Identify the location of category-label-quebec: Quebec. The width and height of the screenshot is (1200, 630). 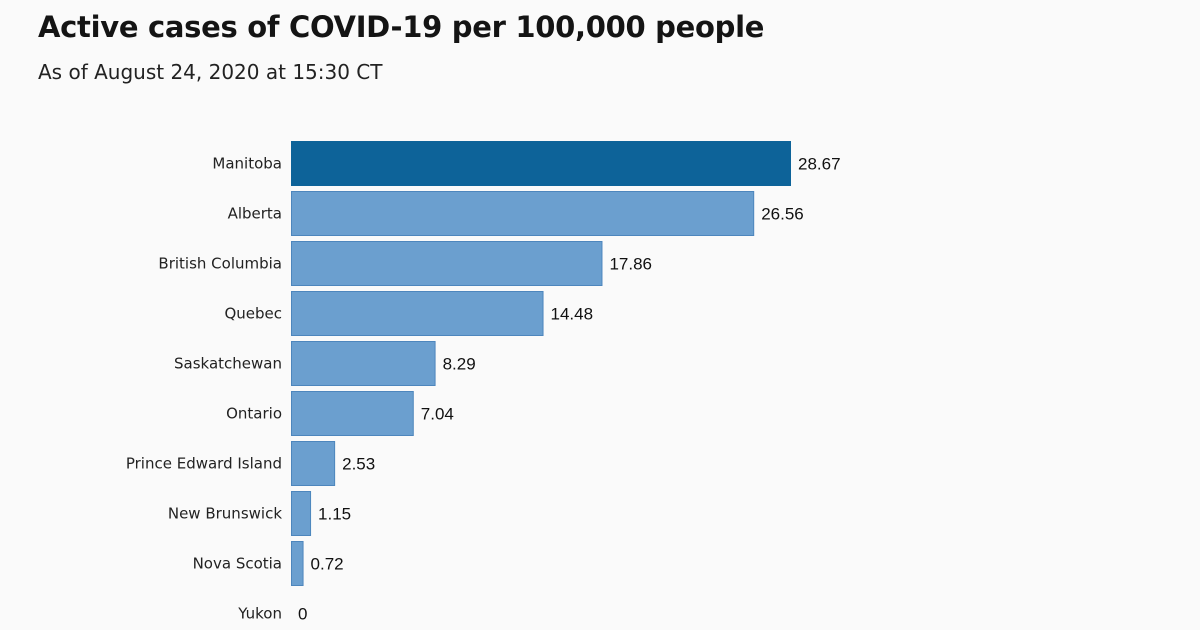
(253, 314).